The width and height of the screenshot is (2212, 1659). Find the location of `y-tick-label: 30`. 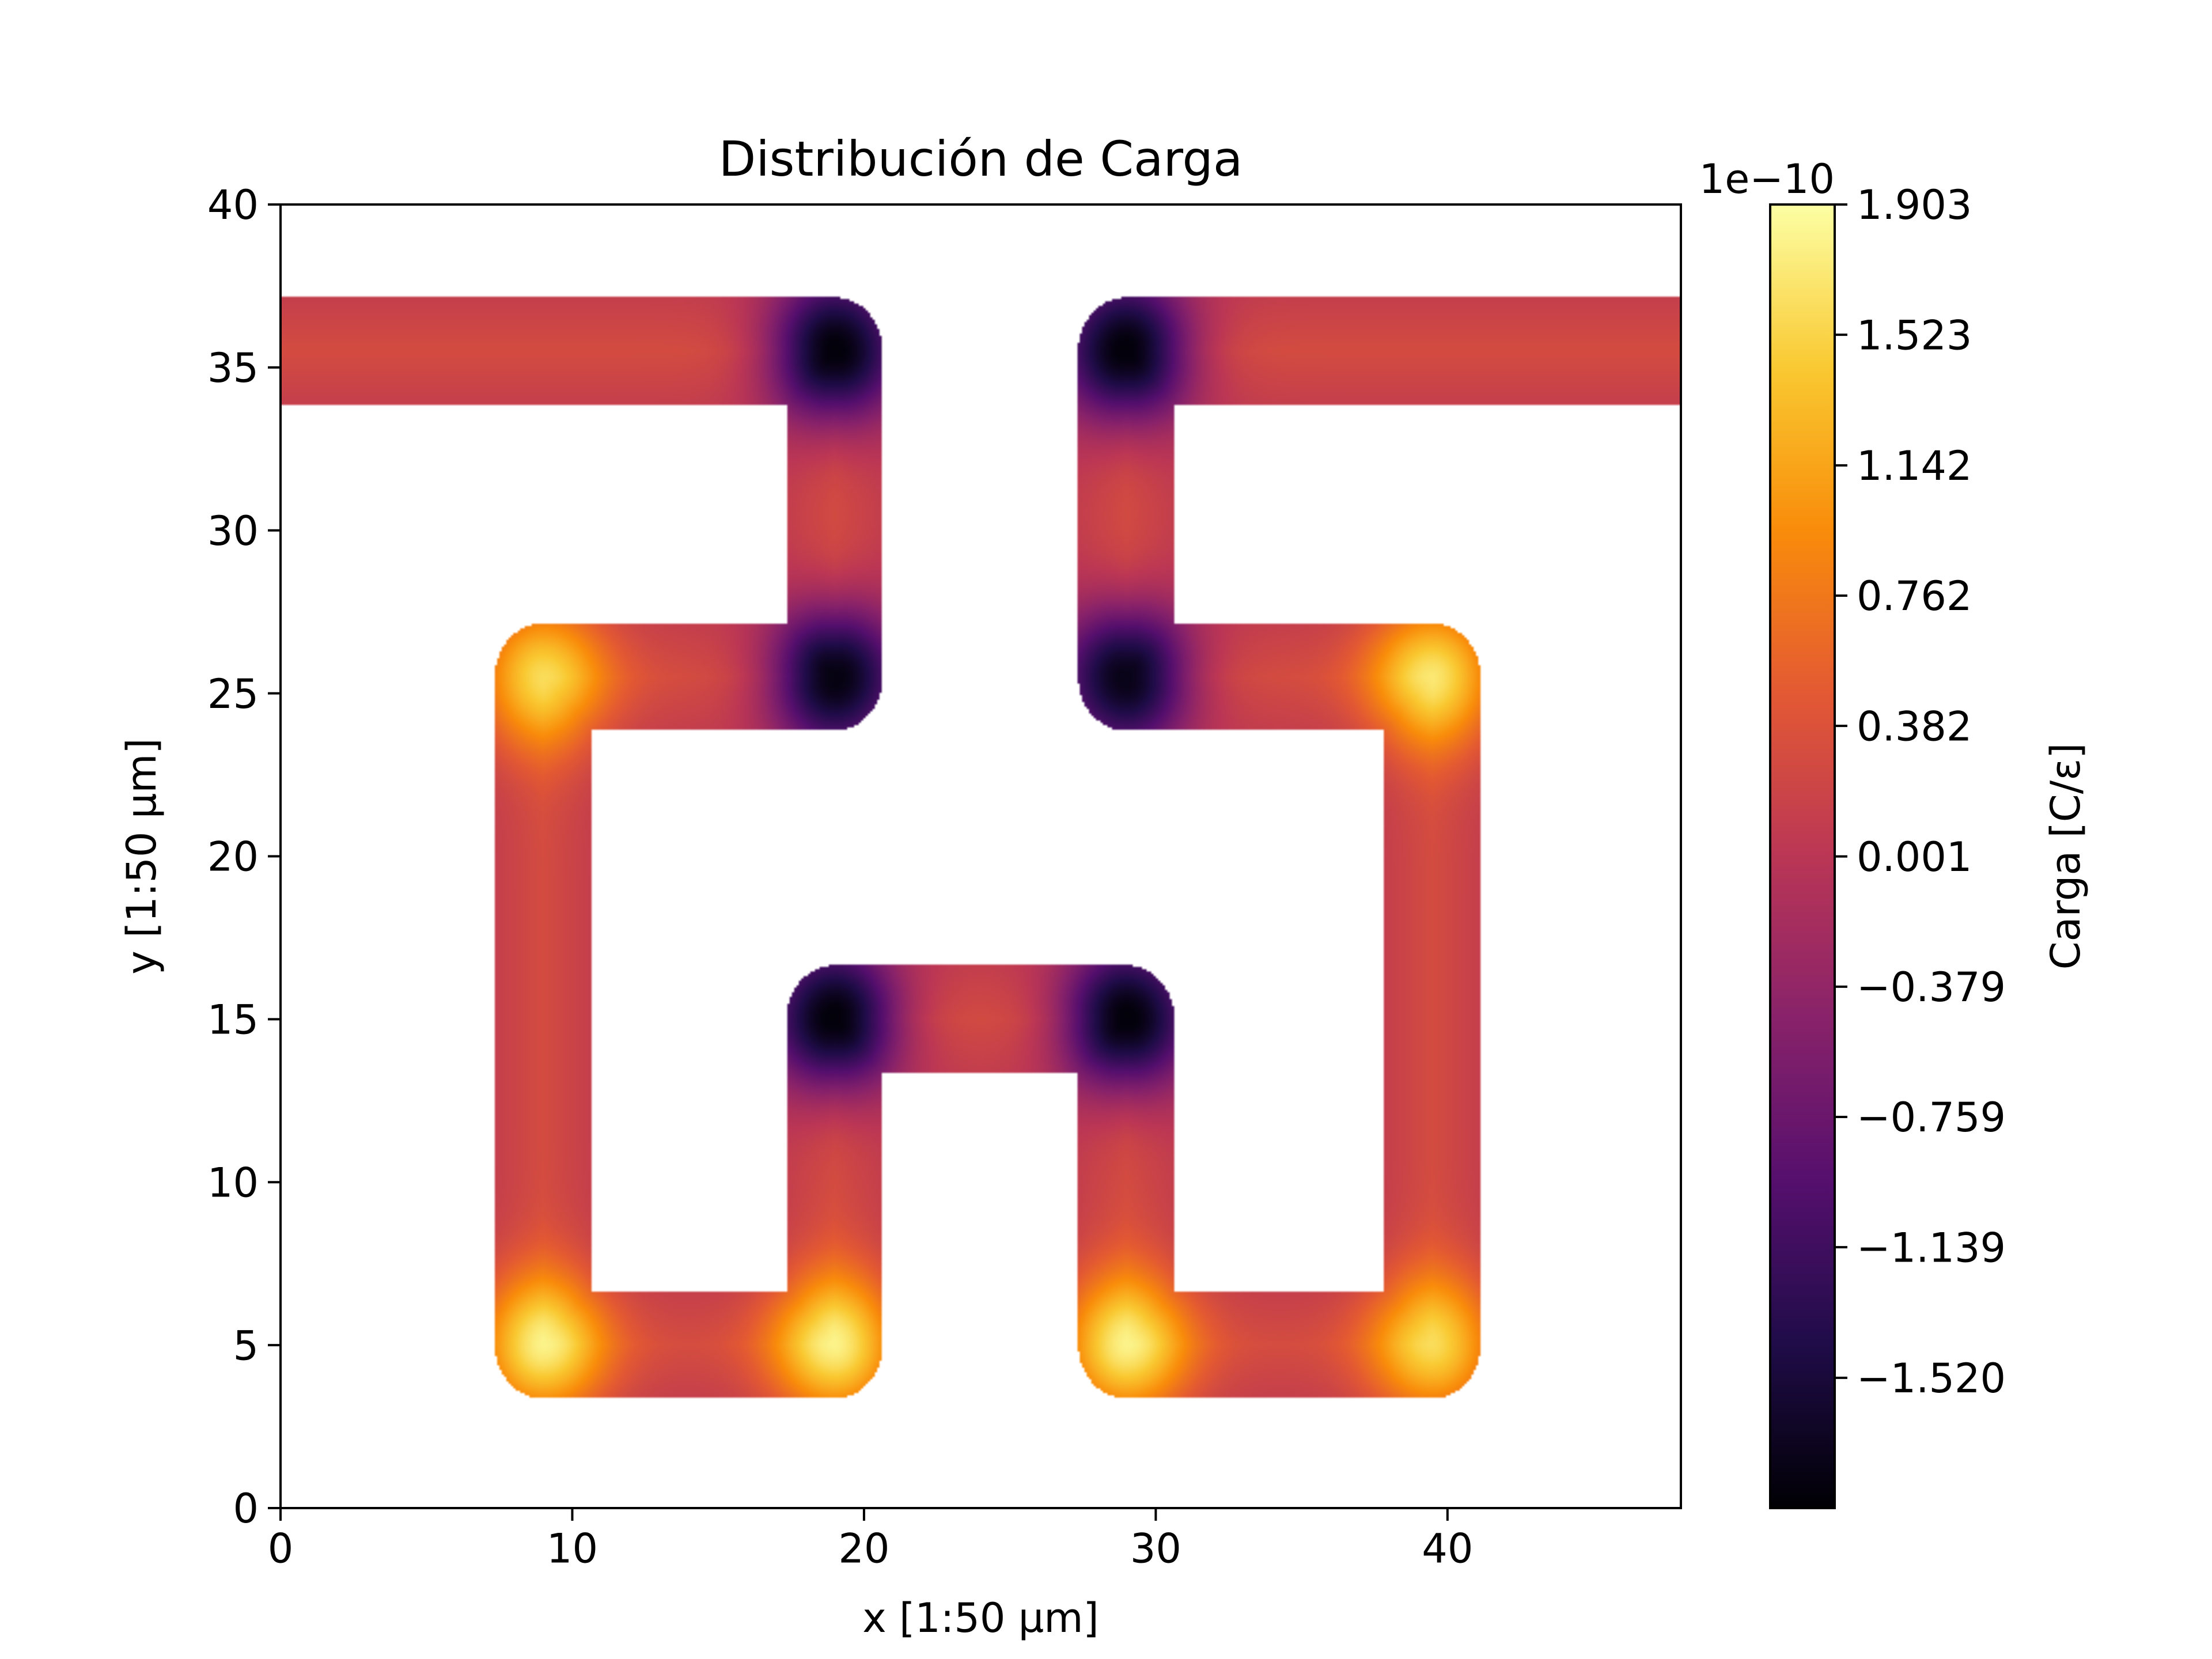

y-tick-label: 30 is located at coordinates (233, 531).